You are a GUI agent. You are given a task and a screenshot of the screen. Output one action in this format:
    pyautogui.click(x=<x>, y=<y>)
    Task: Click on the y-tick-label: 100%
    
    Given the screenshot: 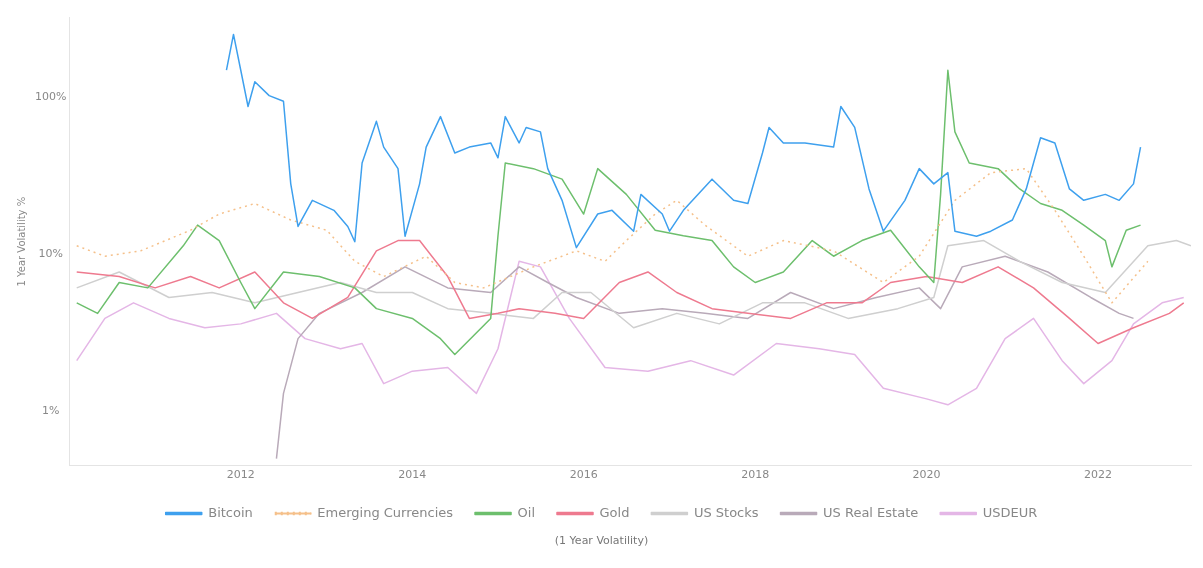 What is the action you would take?
    pyautogui.click(x=51, y=96)
    